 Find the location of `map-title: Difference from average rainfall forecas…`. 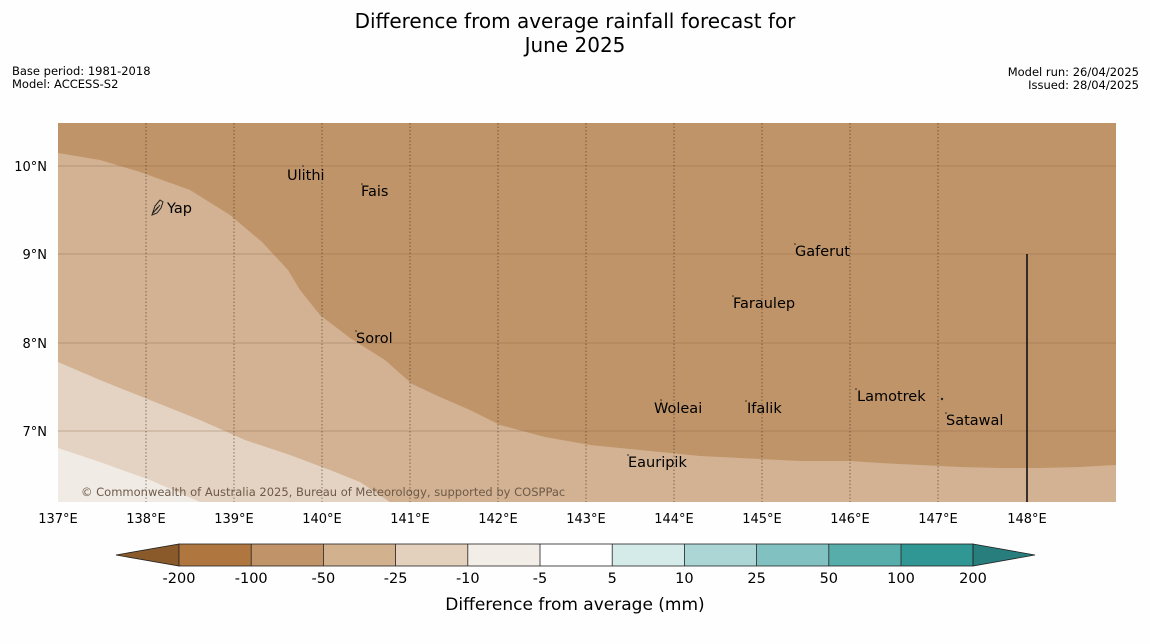

map-title: Difference from average rainfall forecas… is located at coordinates (575, 33).